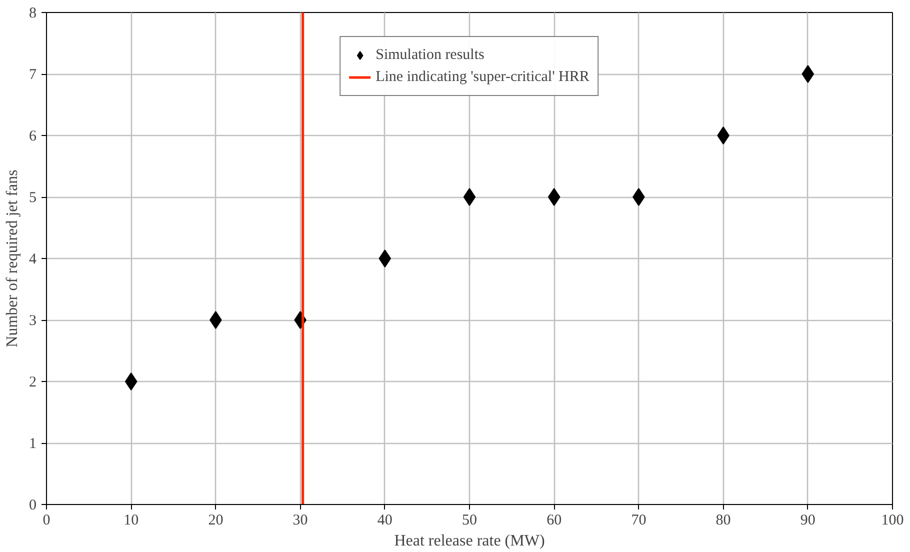 The image size is (910, 552). Describe the element at coordinates (216, 520) in the screenshot. I see `x-tick-label: 20` at that location.